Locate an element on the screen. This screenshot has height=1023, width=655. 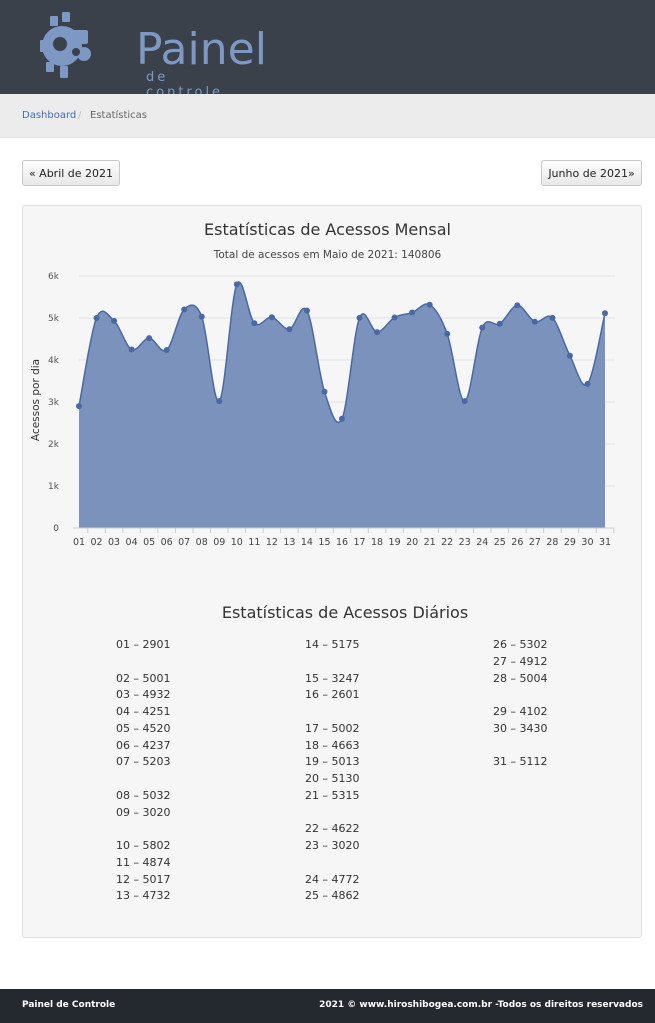
x-tick-label: 26 is located at coordinates (517, 542).